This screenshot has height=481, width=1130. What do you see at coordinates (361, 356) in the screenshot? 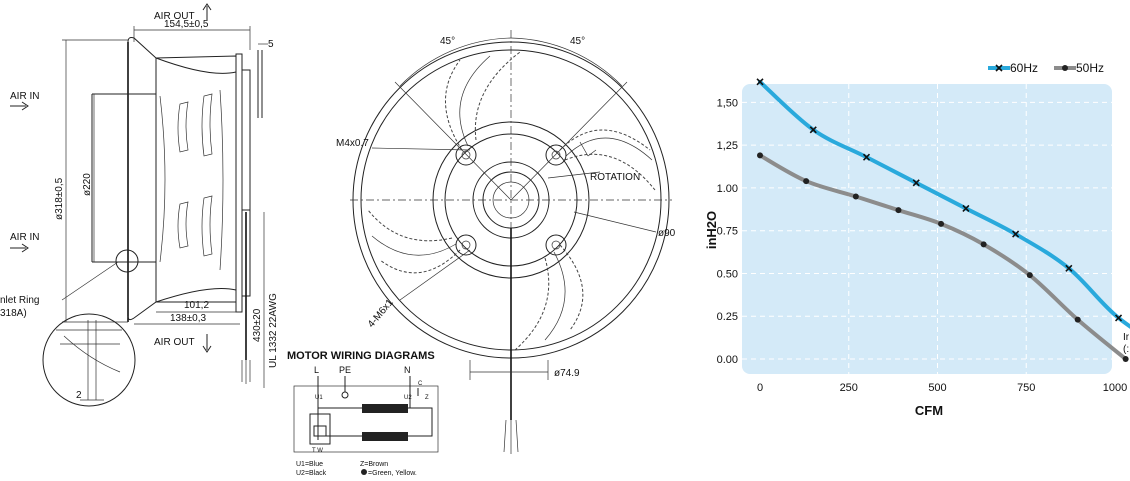
I see `wiring-title: MOTOR WIRING DIAGRAMS` at bounding box center [361, 356].